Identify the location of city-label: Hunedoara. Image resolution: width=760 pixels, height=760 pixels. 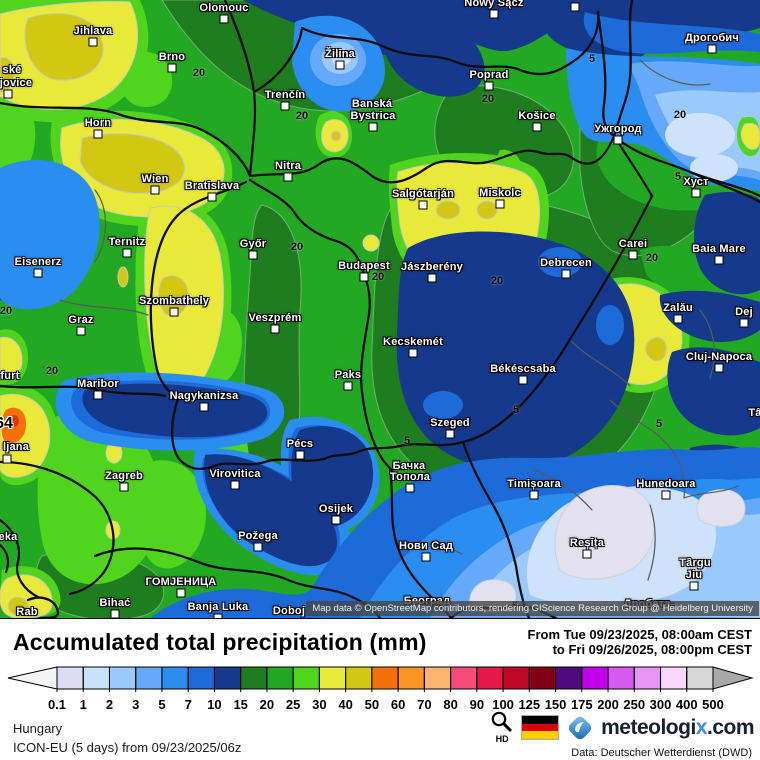
(666, 484).